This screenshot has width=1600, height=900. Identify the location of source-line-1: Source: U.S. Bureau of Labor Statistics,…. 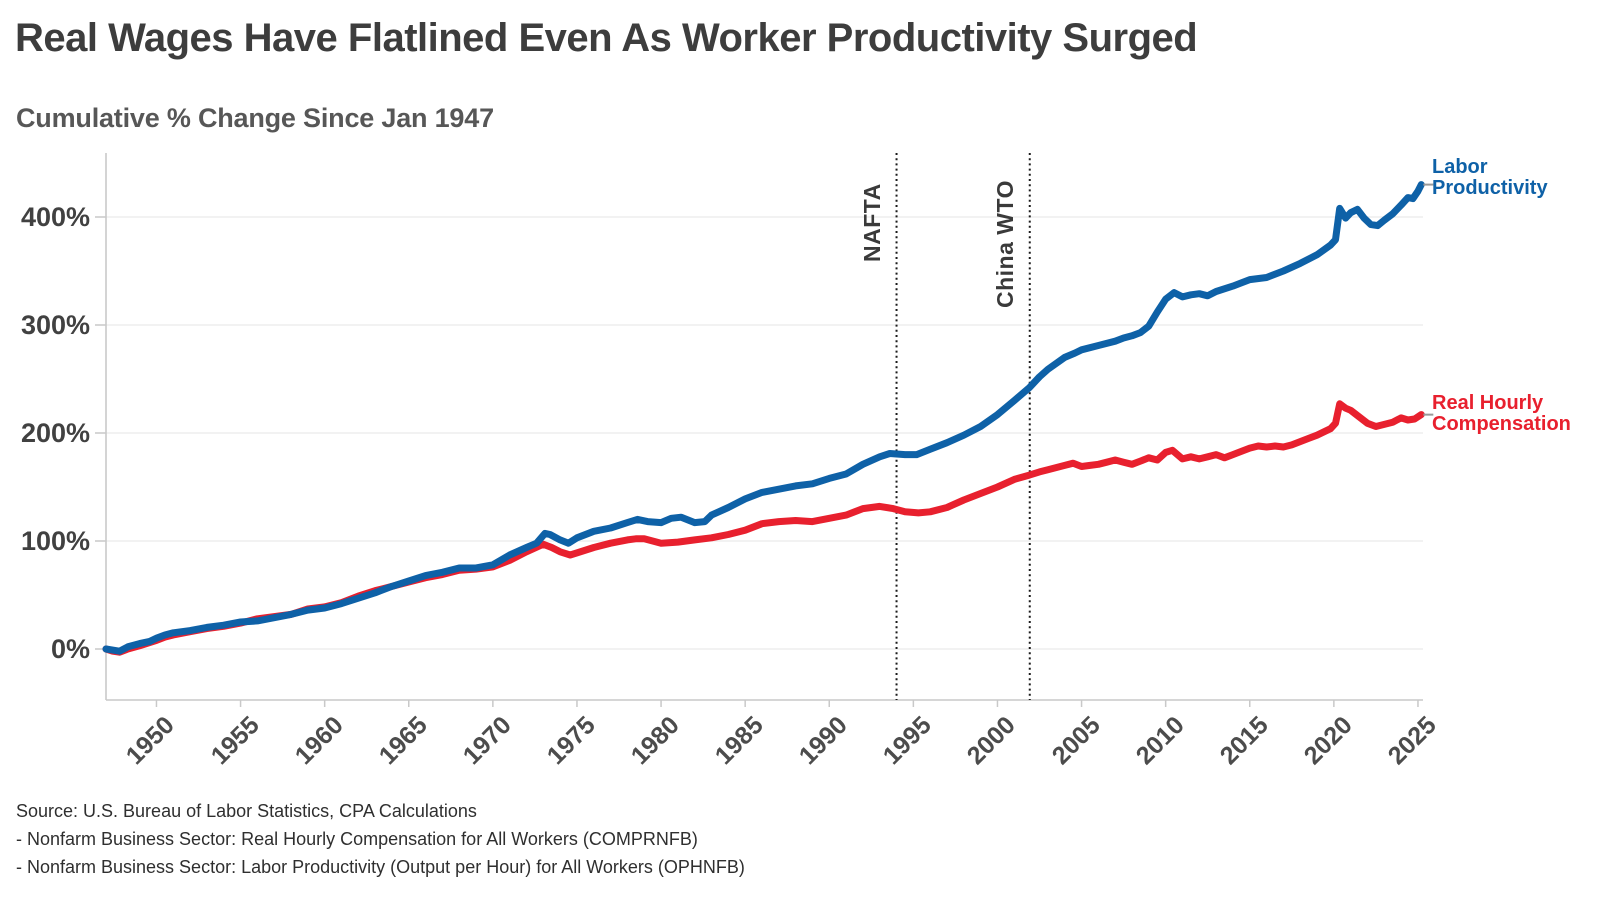
(246, 811).